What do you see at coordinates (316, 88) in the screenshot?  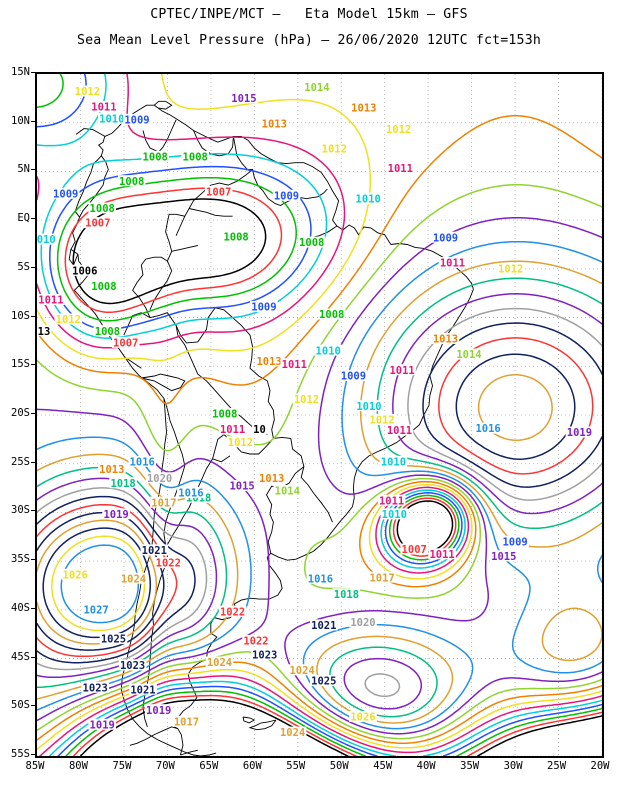 I see `contour-value-label: 1014` at bounding box center [316, 88].